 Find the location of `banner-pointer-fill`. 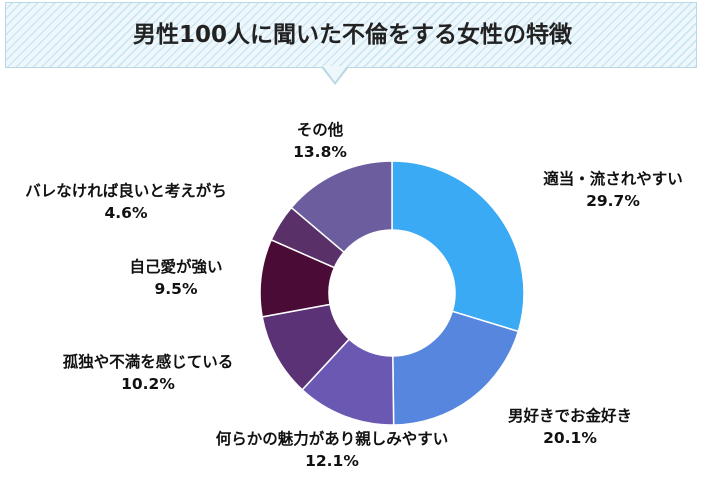

banner-pointer-fill is located at coordinates (335, 74).